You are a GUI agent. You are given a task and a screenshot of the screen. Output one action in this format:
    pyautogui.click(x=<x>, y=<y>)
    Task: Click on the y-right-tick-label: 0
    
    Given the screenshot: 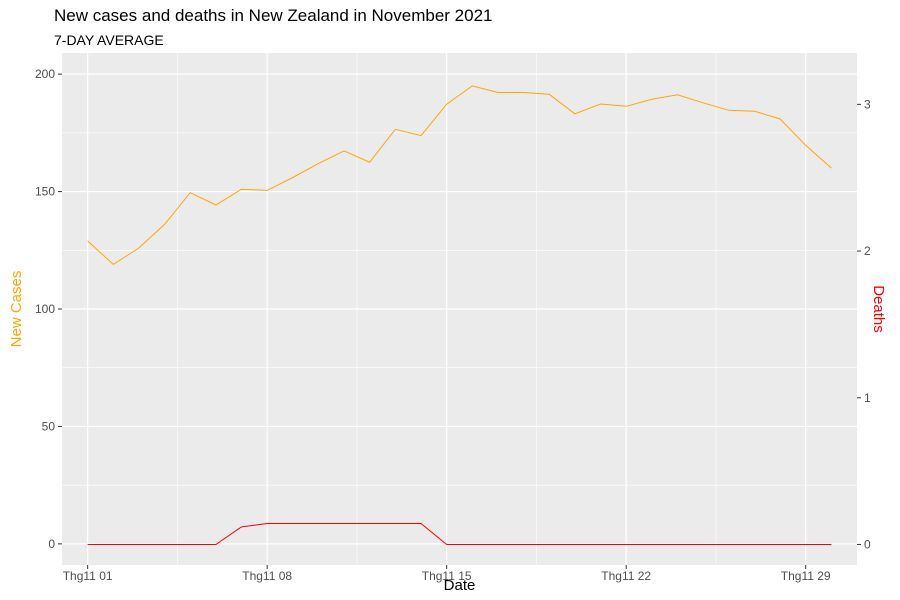 What is the action you would take?
    pyautogui.click(x=867, y=544)
    